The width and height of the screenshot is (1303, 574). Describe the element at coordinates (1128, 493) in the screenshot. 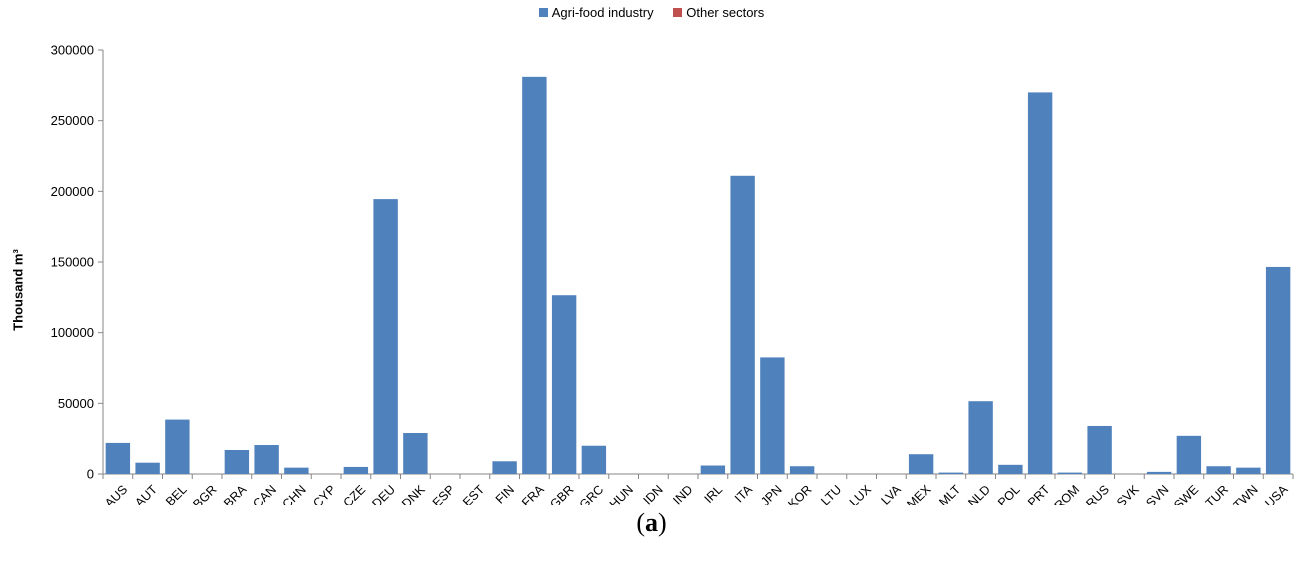

I see `x-tick-label-svk: SVK` at that location.